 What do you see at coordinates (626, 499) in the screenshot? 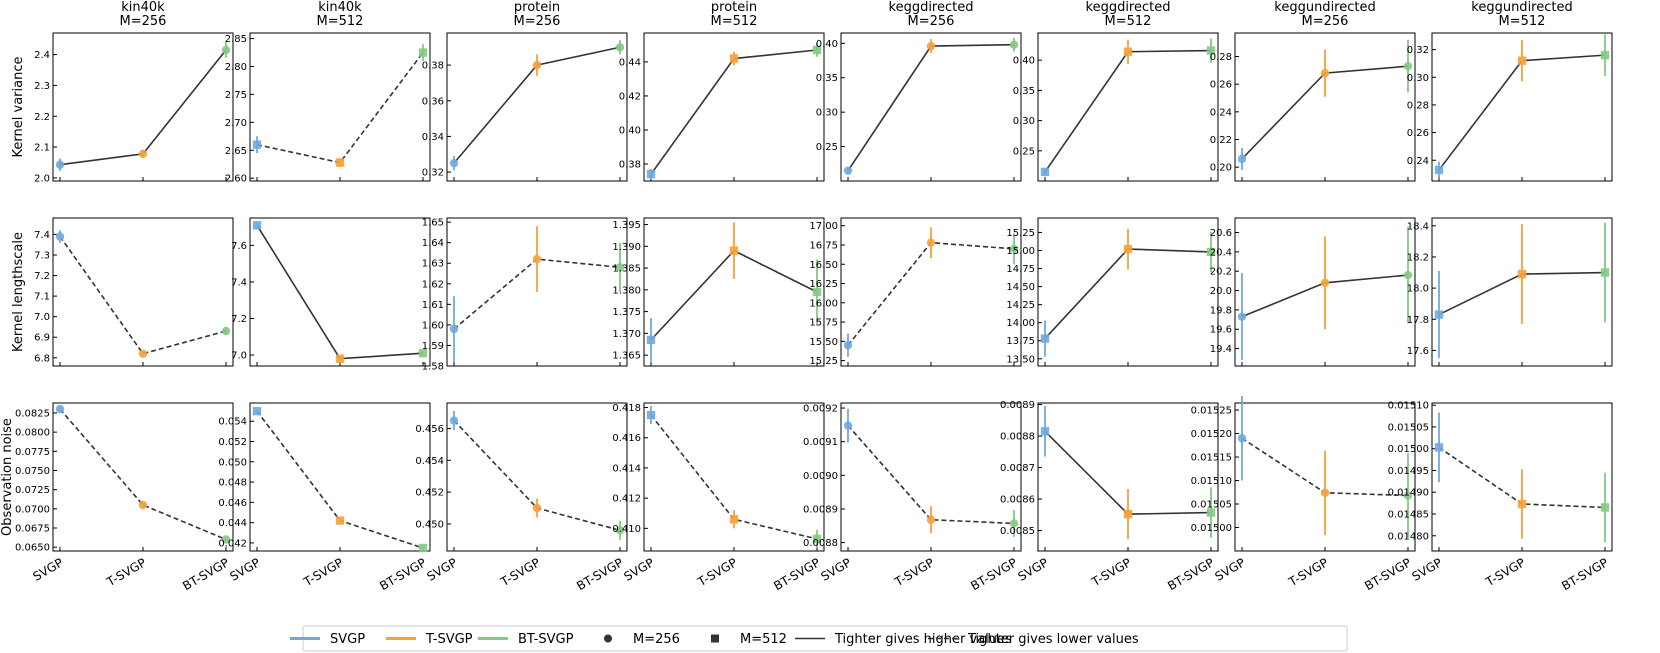
I see `y-tick-label: 0.412` at bounding box center [626, 499].